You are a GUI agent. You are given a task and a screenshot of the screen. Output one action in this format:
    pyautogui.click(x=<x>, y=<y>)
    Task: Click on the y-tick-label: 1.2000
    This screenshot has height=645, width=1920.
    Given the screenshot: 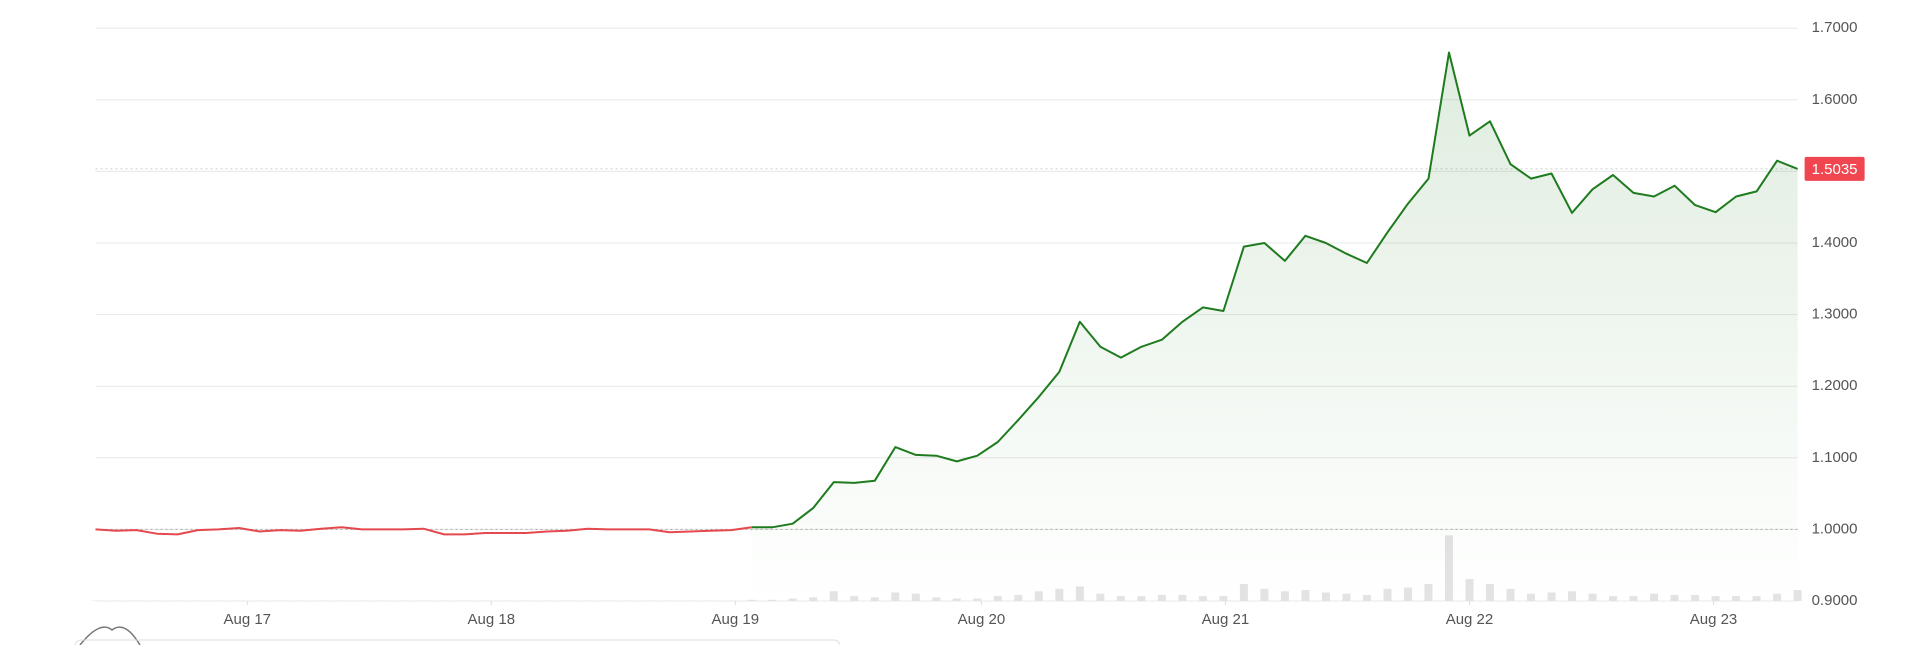 What is the action you would take?
    pyautogui.click(x=1835, y=385)
    